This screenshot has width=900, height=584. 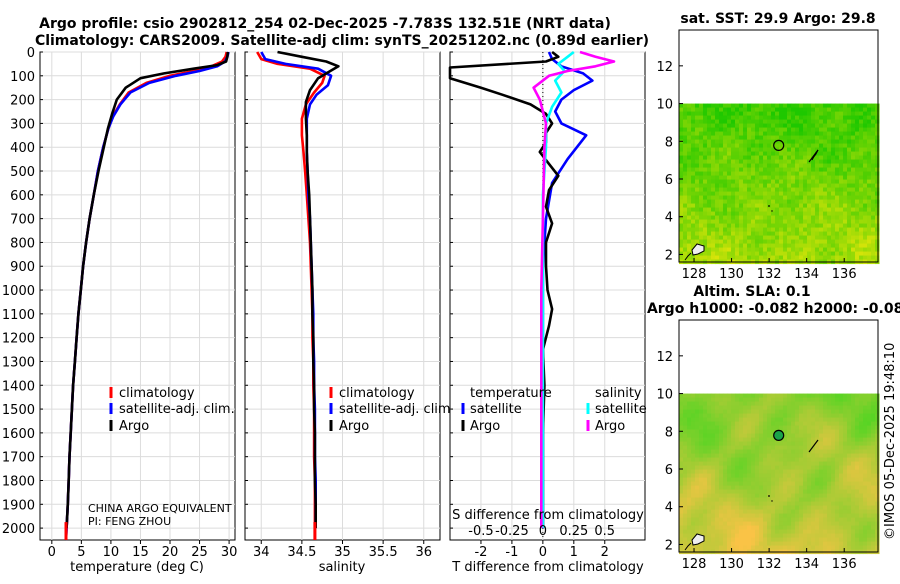 What do you see at coordinates (890, 441) in the screenshot?
I see `imos-timestamp-watermark: ©IMOS 05-Dec-2025 19:48:10` at bounding box center [890, 441].